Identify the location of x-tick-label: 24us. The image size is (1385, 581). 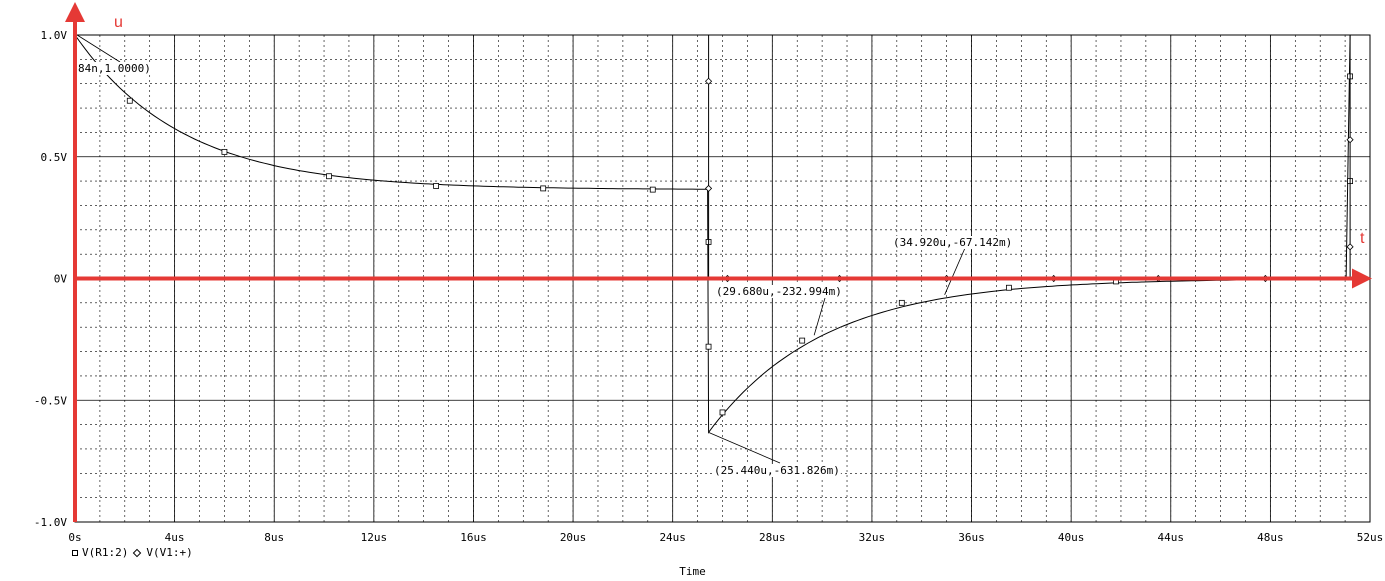
(672, 537).